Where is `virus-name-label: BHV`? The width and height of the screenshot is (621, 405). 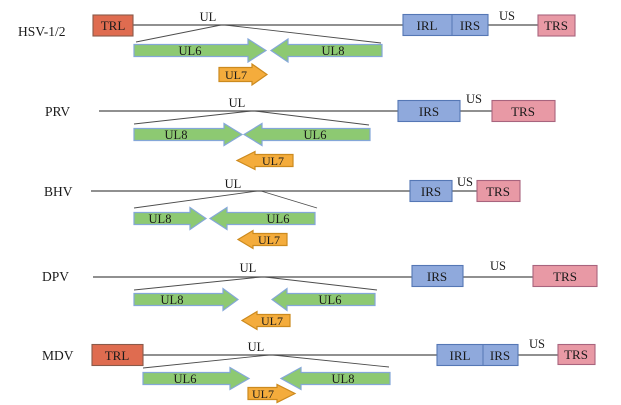
virus-name-label: BHV is located at coordinates (58, 191).